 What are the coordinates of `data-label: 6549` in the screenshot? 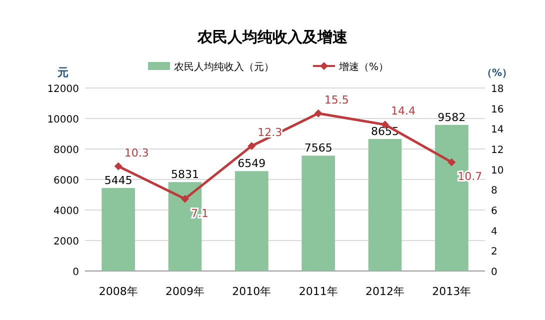 It's located at (252, 163).